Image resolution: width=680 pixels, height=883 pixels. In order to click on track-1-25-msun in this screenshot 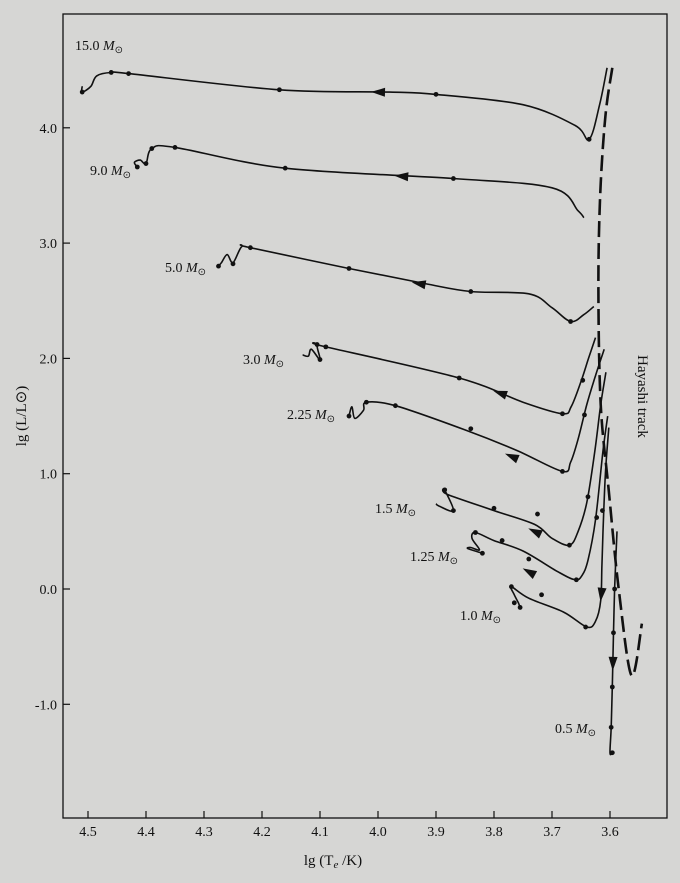, I will do `click(537, 499)`.